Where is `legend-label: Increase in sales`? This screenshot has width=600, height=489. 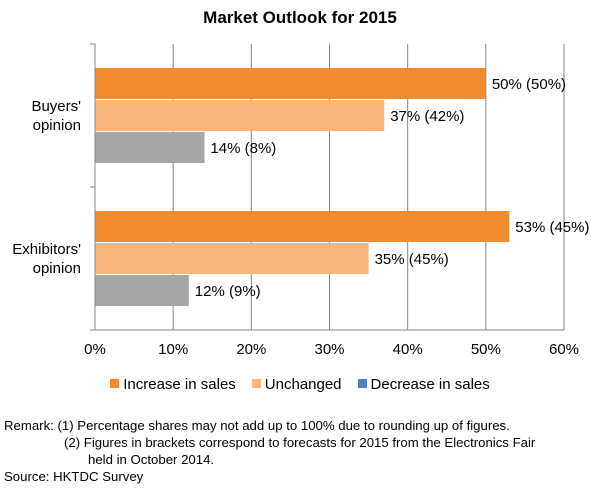
legend-label: Increase in sales is located at coordinates (179, 384).